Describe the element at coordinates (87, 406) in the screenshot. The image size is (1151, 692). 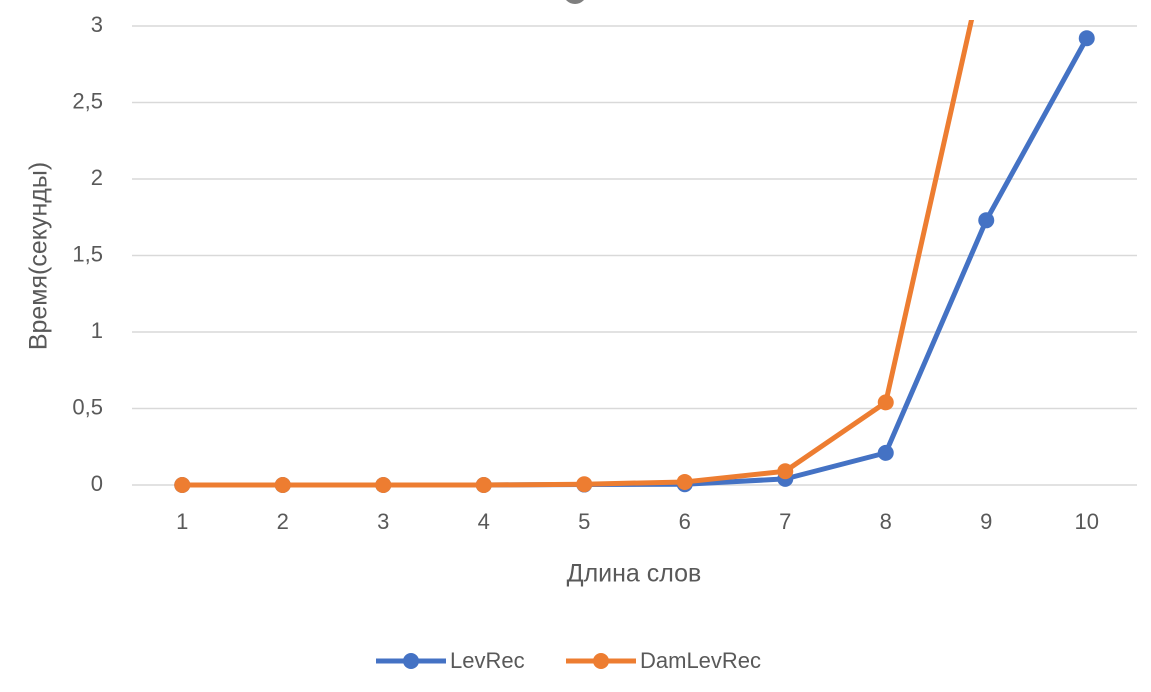
I see `y-tick-label: 0,5` at that location.